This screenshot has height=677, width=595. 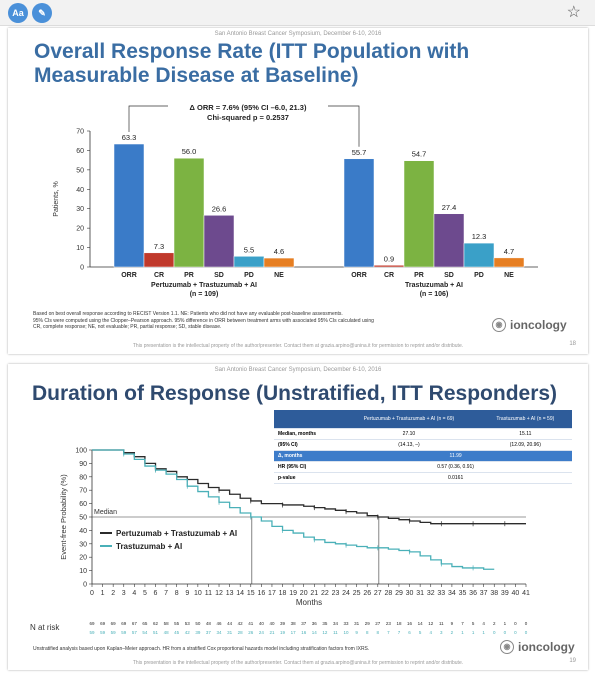 I want to click on at-risk-count: 18, so click(x=399, y=623).